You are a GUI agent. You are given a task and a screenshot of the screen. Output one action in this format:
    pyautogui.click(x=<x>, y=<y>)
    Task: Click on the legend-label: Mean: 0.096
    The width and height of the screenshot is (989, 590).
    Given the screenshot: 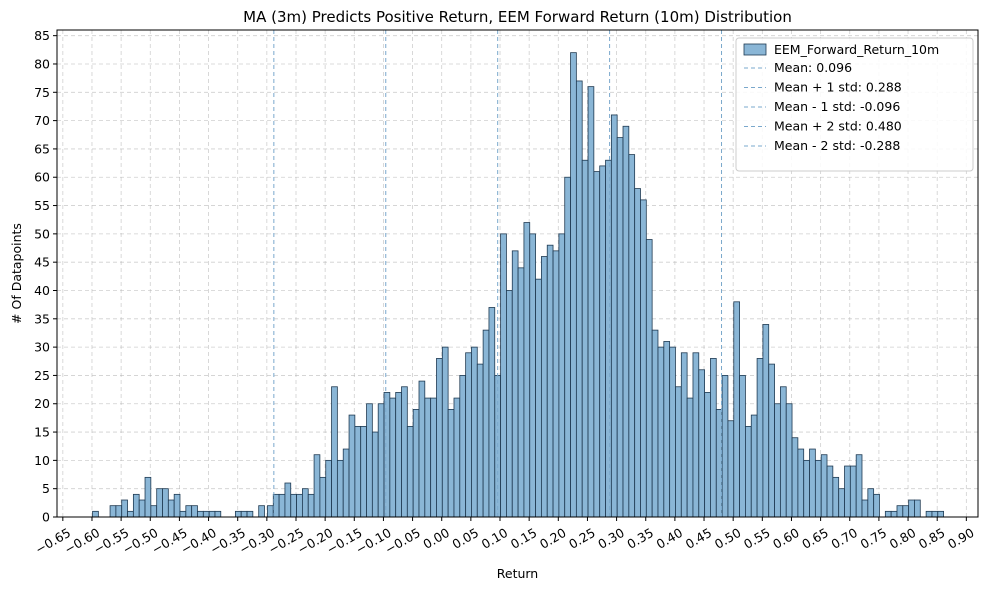 What is the action you would take?
    pyautogui.click(x=813, y=67)
    